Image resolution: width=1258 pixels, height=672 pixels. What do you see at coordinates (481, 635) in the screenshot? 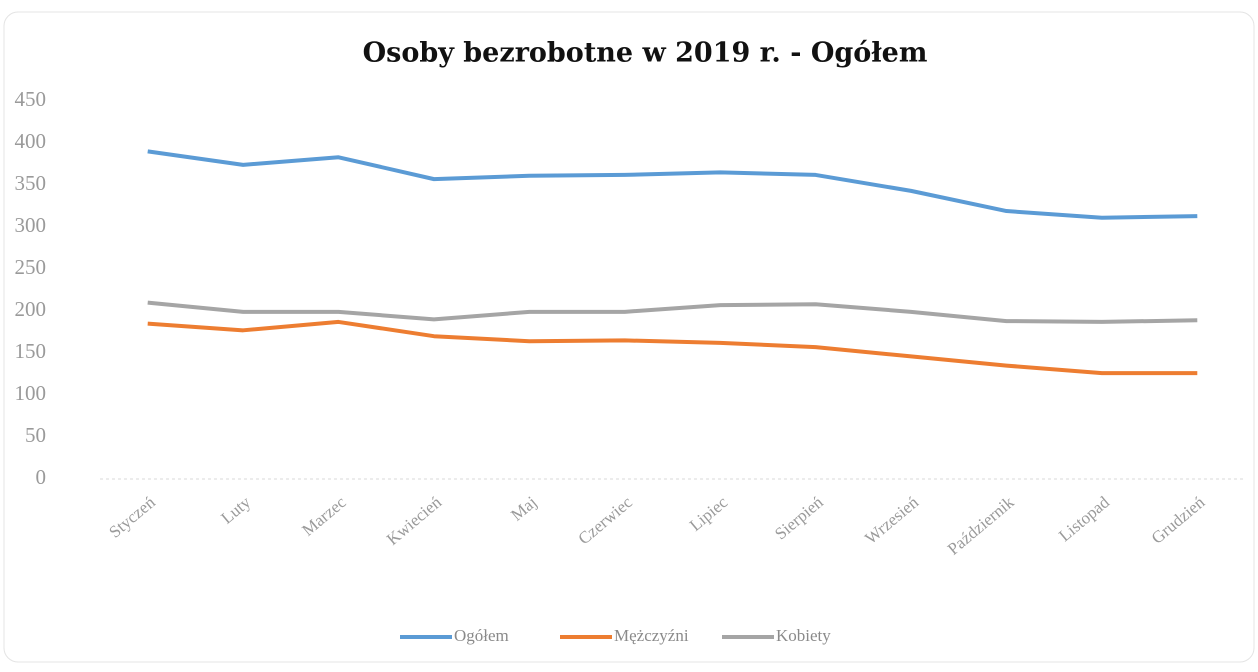
I see `legend-label: Ogółem` at bounding box center [481, 635].